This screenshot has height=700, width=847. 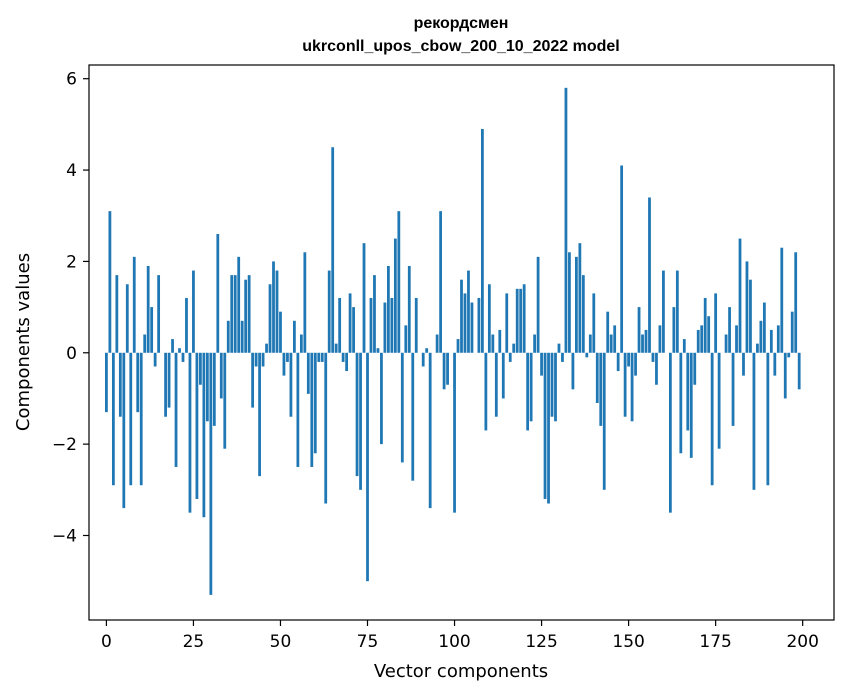 I want to click on x-tick-label: 175, so click(x=715, y=642).